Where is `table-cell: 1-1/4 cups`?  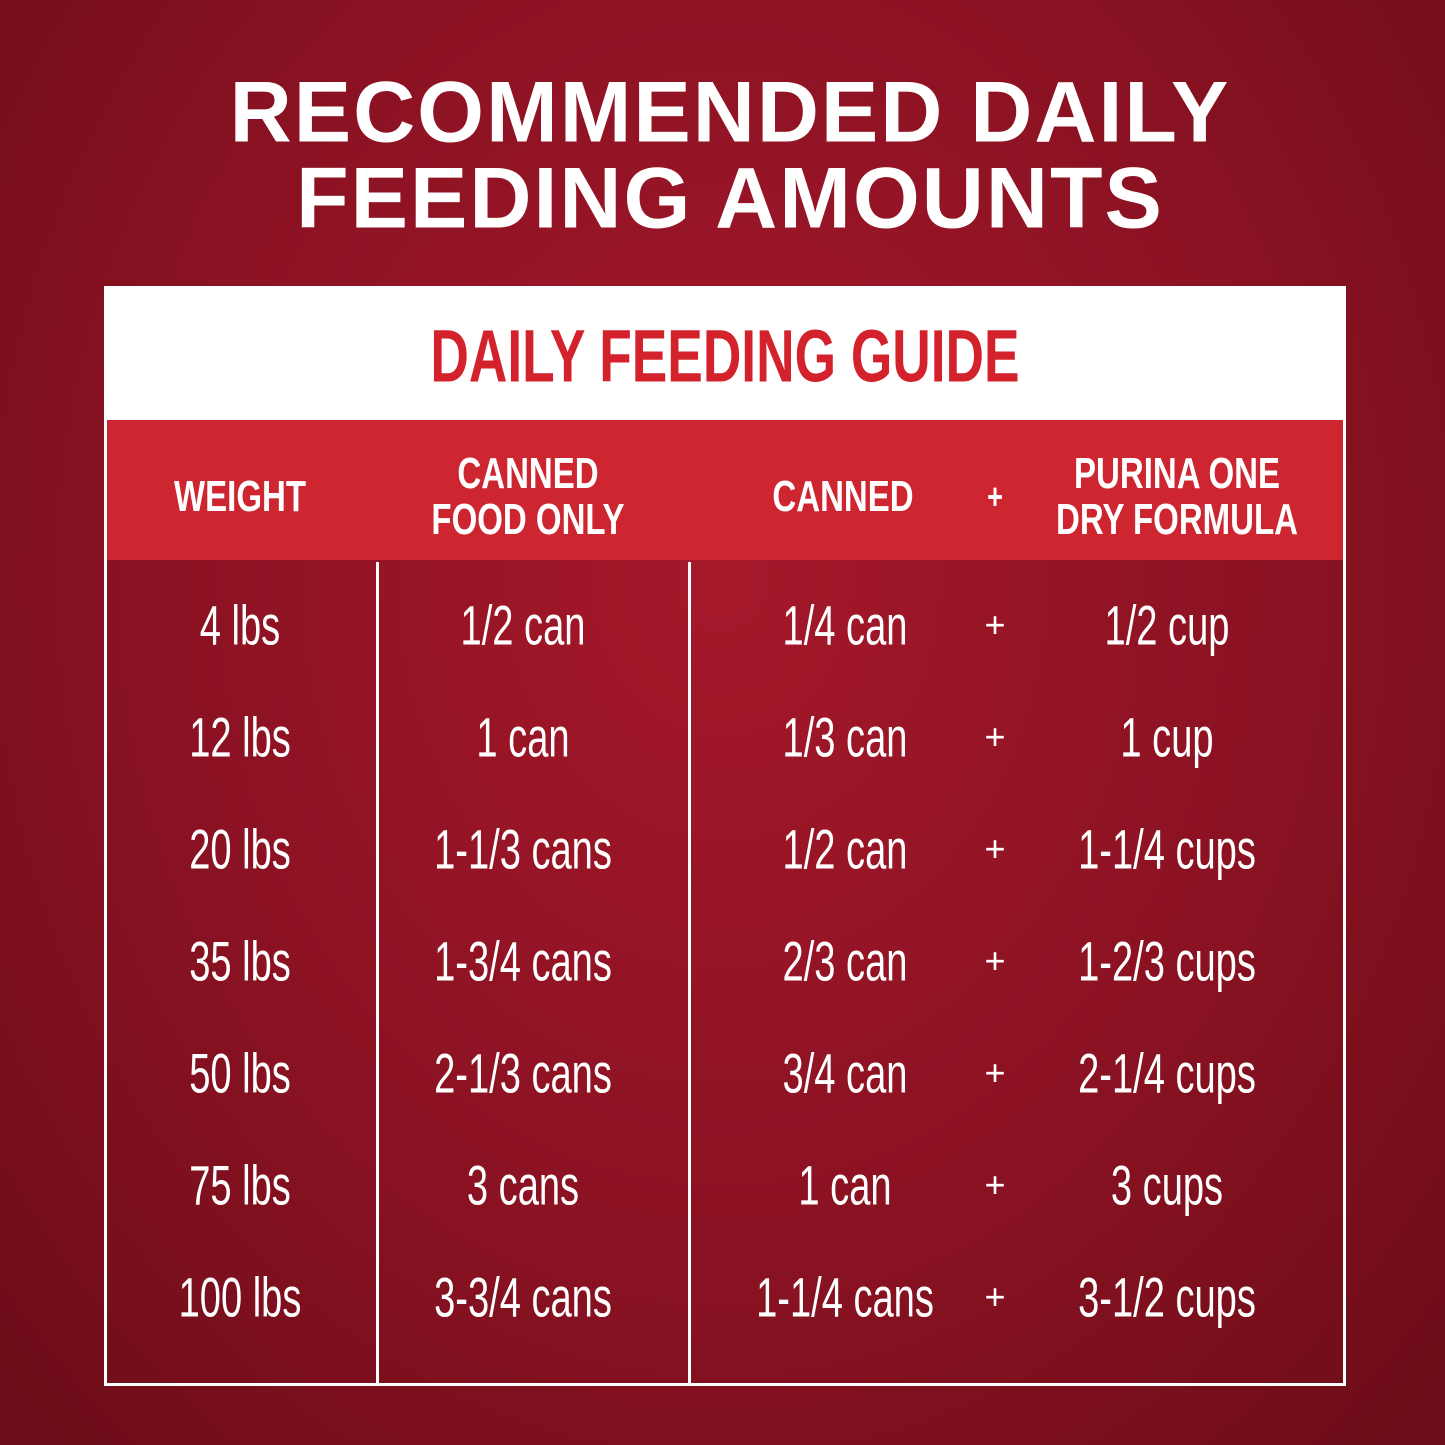
table-cell: 1-1/4 cups is located at coordinates (1167, 849).